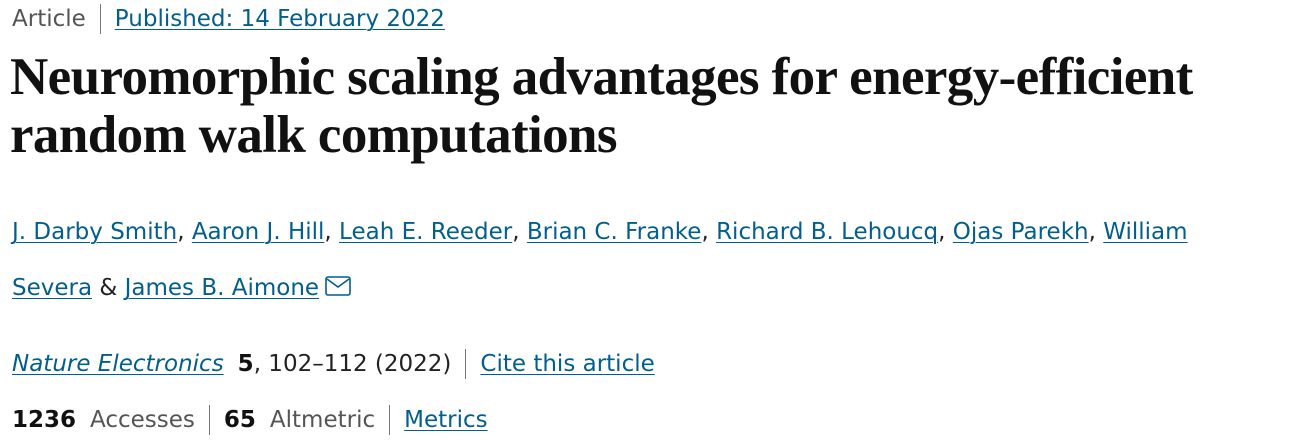 This screenshot has width=1302, height=440. What do you see at coordinates (426, 232) in the screenshot?
I see `author-link: Leah E. Reeder` at bounding box center [426, 232].